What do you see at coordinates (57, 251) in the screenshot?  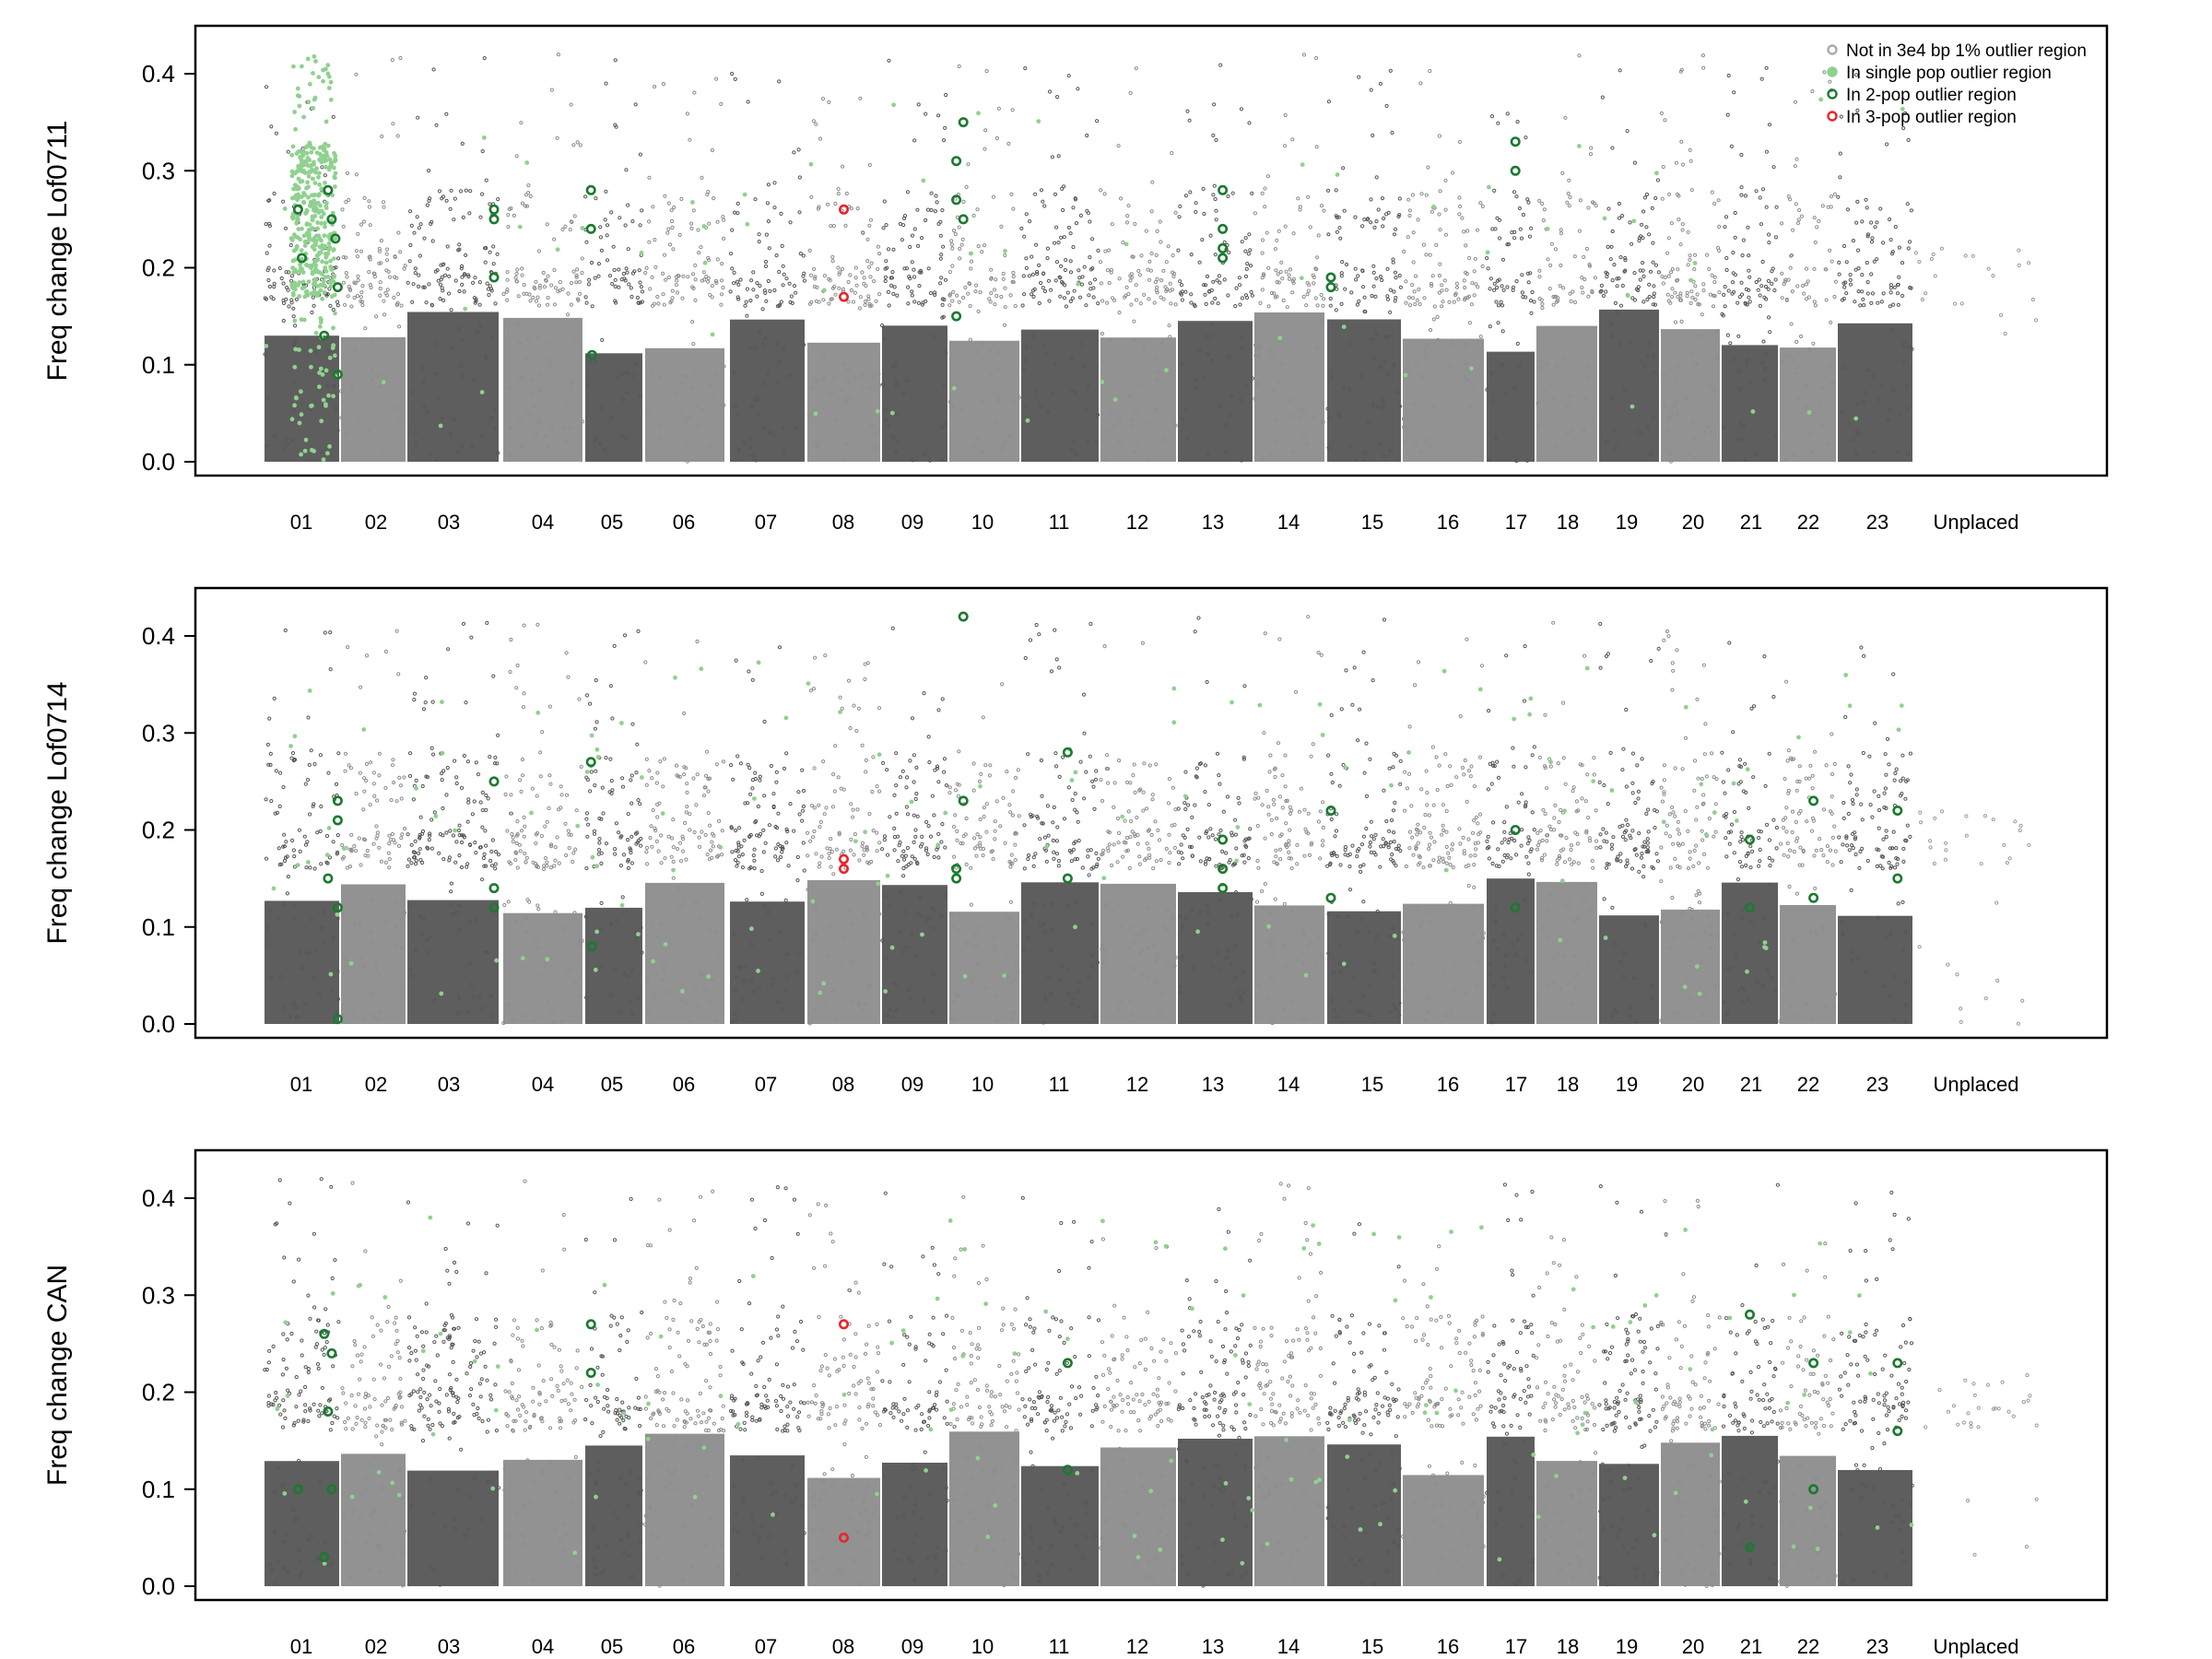 I see `y-axis-label: Freq change Lof0711` at bounding box center [57, 251].